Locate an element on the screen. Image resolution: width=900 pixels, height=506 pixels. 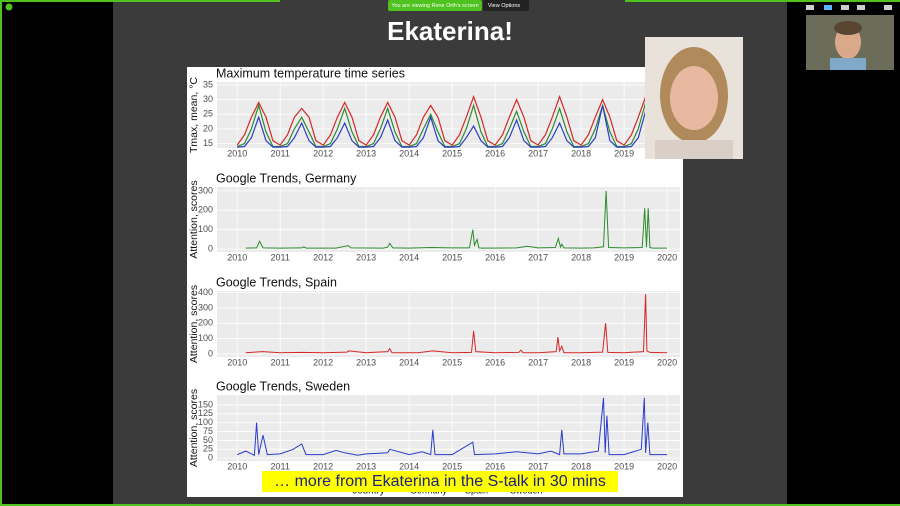
share-banner-text: You are viewing Rene Orth's screen is located at coordinates (434, 6).